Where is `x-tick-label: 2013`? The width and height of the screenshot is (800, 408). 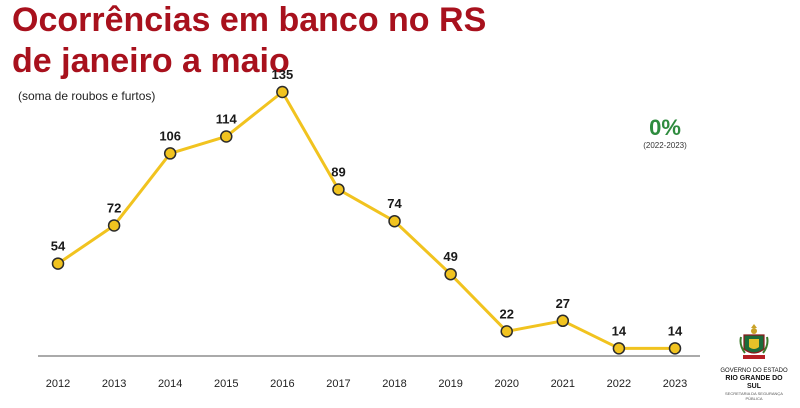 x-tick-label: 2013 is located at coordinates (114, 384).